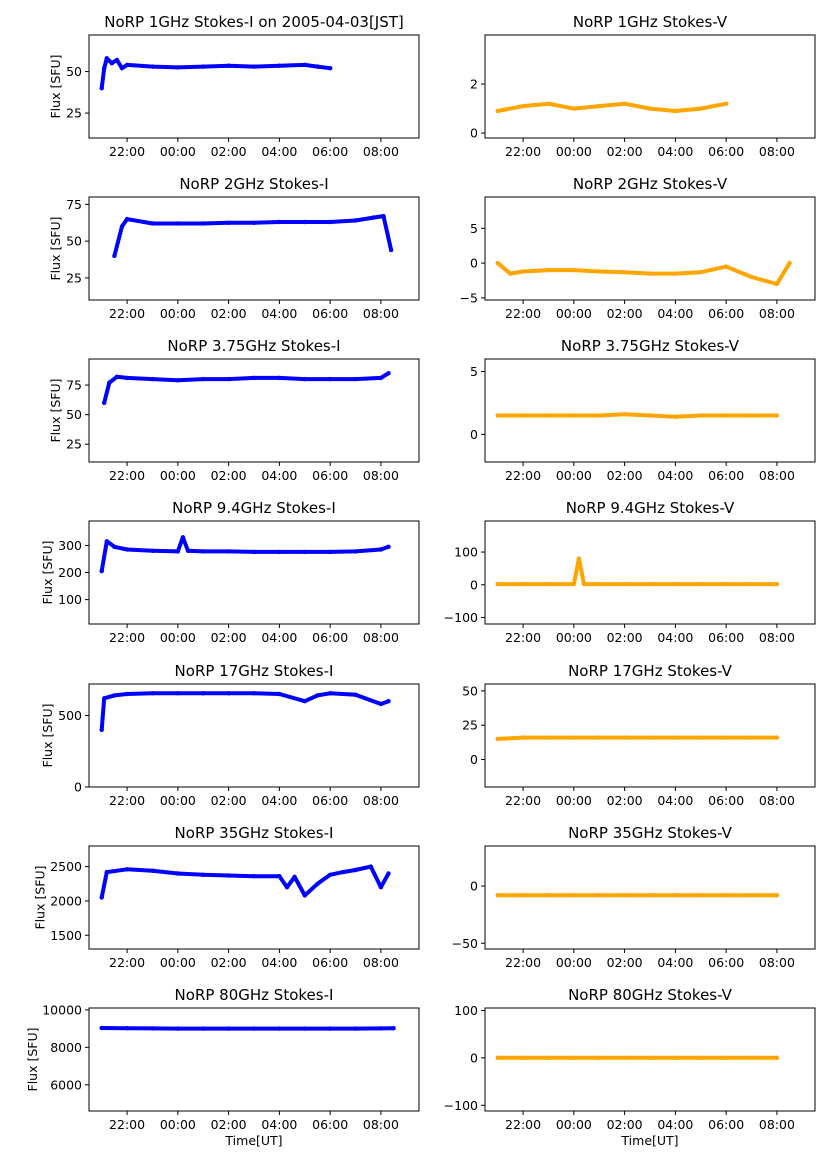  What do you see at coordinates (66, 1047) in the screenshot?
I see `y-tick-label: 8000` at bounding box center [66, 1047].